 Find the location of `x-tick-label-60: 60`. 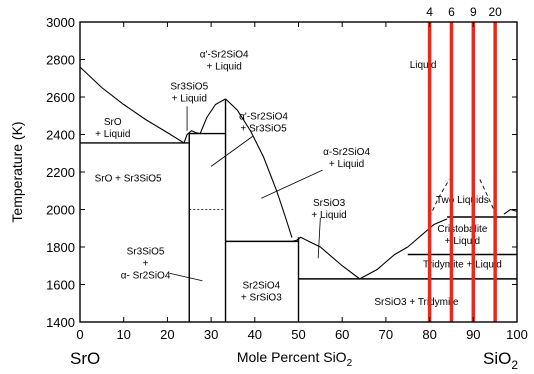

x-tick-label-60: 60 is located at coordinates (342, 334).